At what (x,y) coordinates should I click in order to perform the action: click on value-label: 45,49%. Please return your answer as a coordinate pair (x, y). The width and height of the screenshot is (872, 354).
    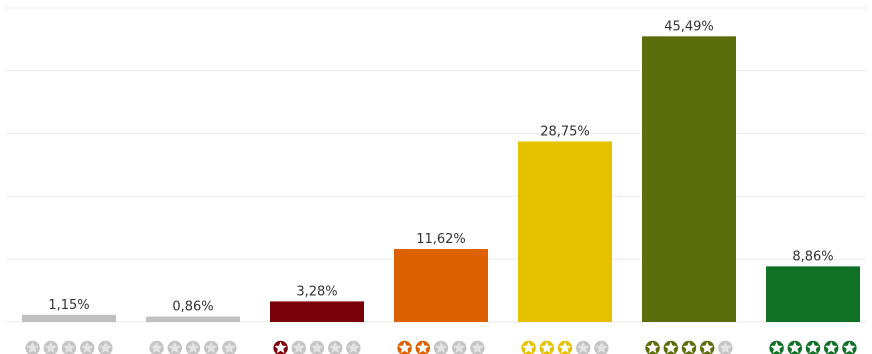
    Looking at the image, I should click on (689, 26).